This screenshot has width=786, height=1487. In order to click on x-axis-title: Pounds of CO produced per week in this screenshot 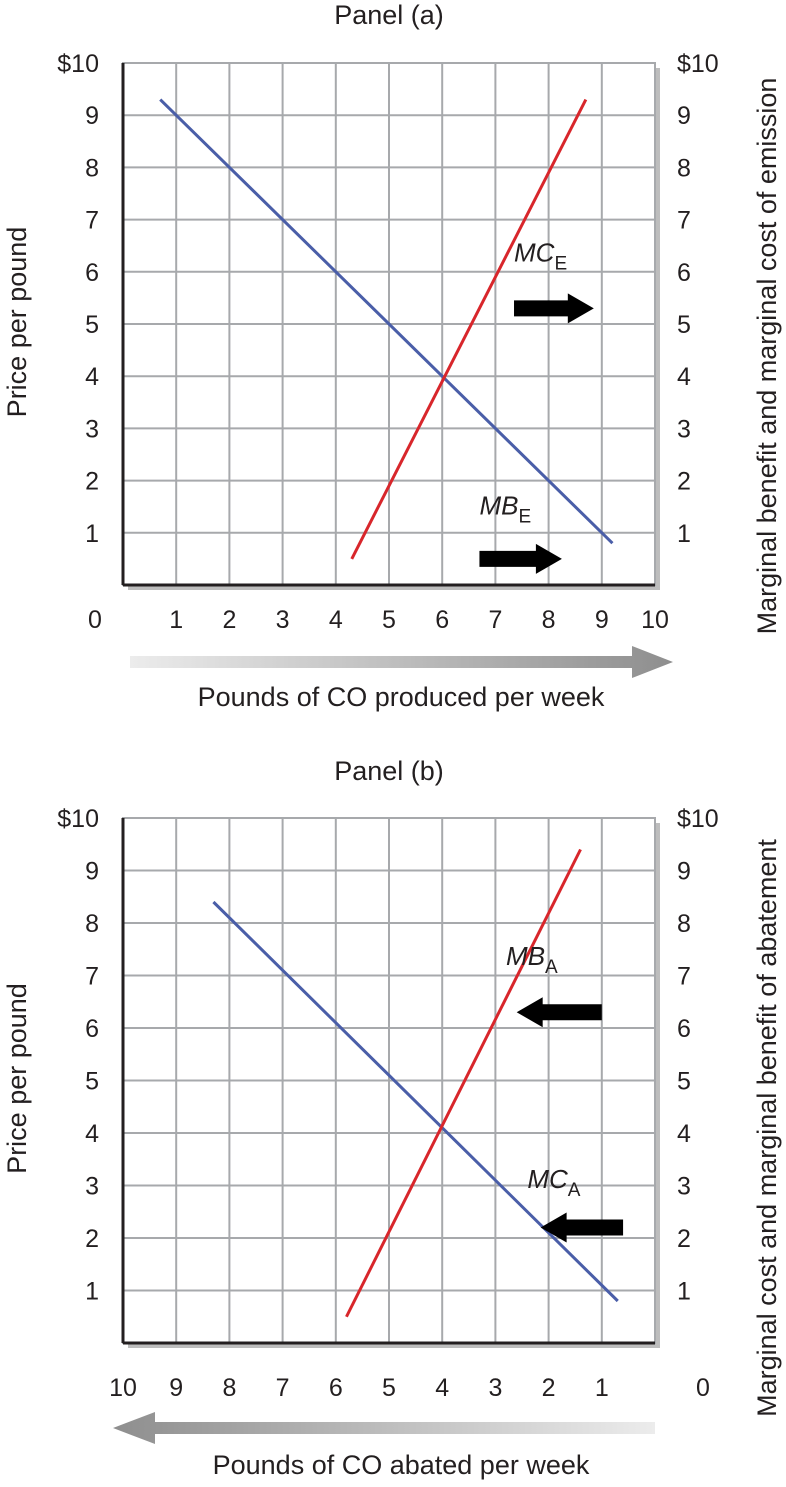, I will do `click(401, 697)`.